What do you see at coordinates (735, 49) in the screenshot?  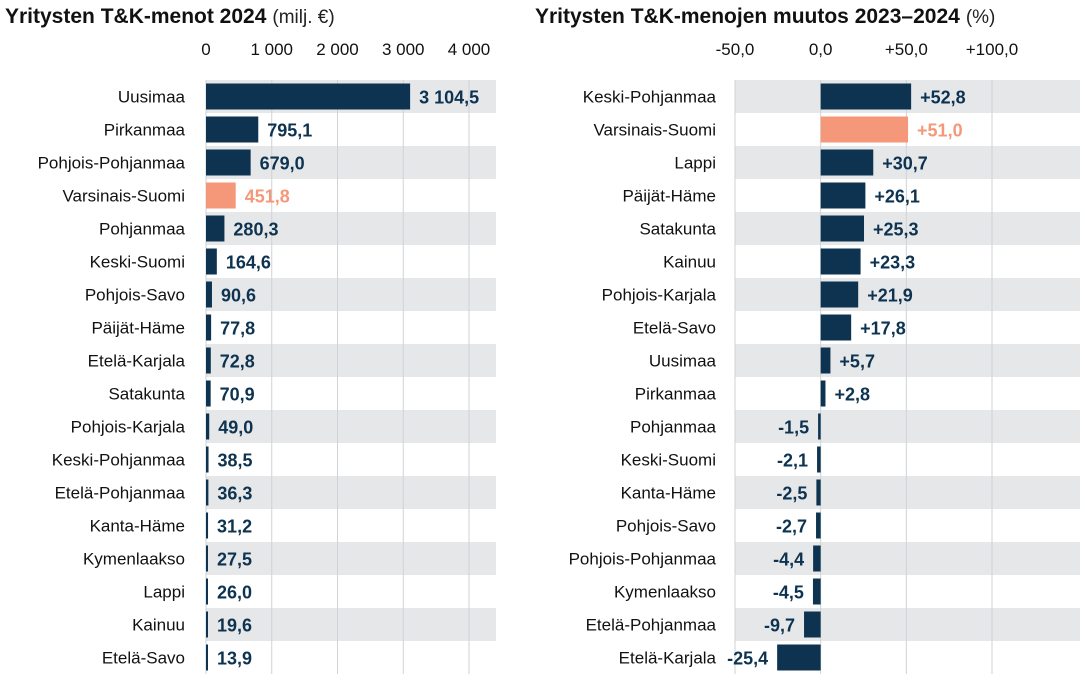 I see `tick-label: -50,0` at bounding box center [735, 49].